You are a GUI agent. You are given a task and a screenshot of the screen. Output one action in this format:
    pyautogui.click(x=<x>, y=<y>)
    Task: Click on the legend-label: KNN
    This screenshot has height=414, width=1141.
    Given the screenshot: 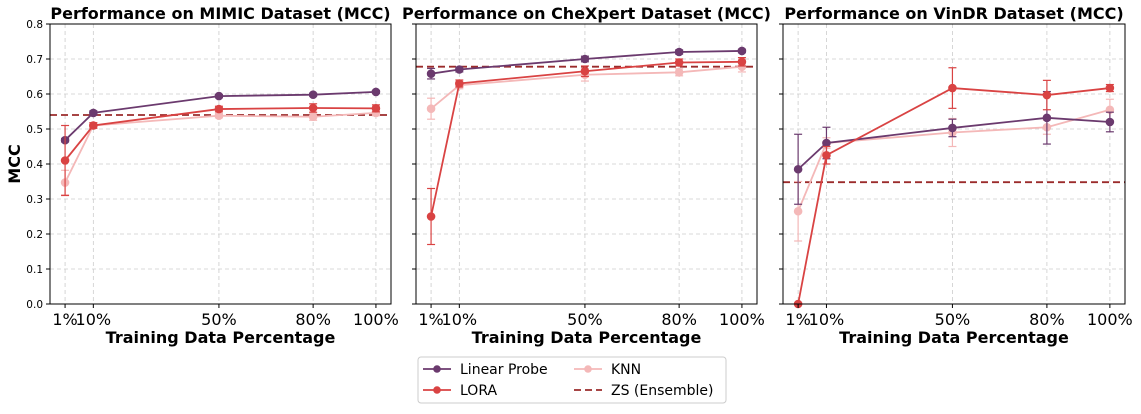 What is the action you would take?
    pyautogui.click(x=626, y=370)
    